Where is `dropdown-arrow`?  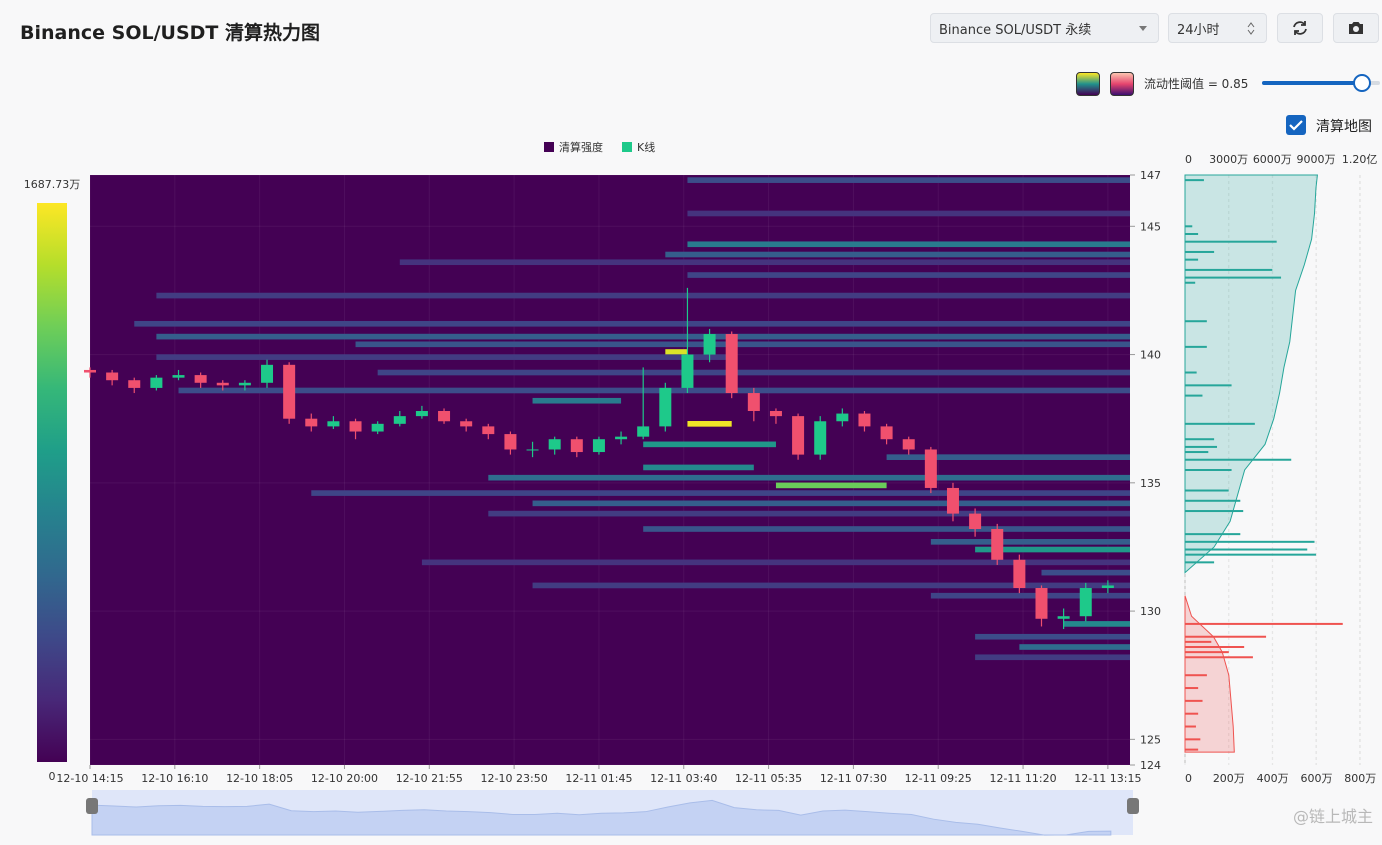 dropdown-arrow is located at coordinates (1143, 28).